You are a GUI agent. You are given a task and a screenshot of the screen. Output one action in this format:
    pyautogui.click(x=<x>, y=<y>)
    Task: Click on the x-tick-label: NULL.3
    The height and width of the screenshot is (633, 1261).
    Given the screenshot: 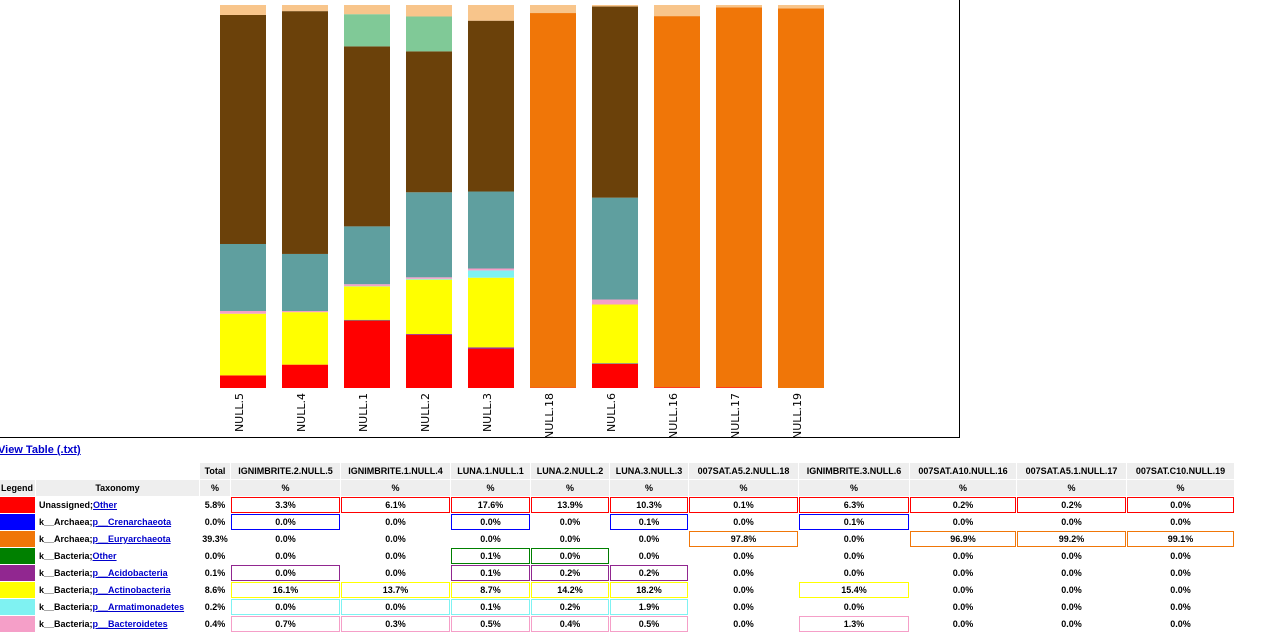 What is the action you would take?
    pyautogui.click(x=487, y=412)
    